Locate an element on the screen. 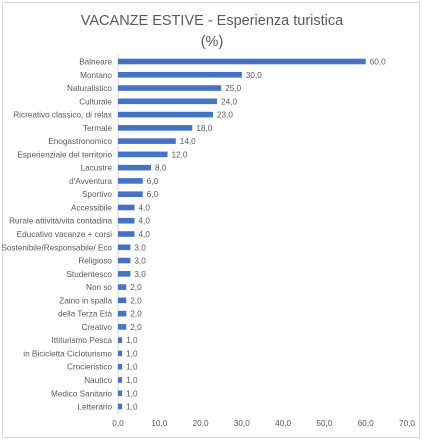  category-label: Studentesco is located at coordinates (89, 274).